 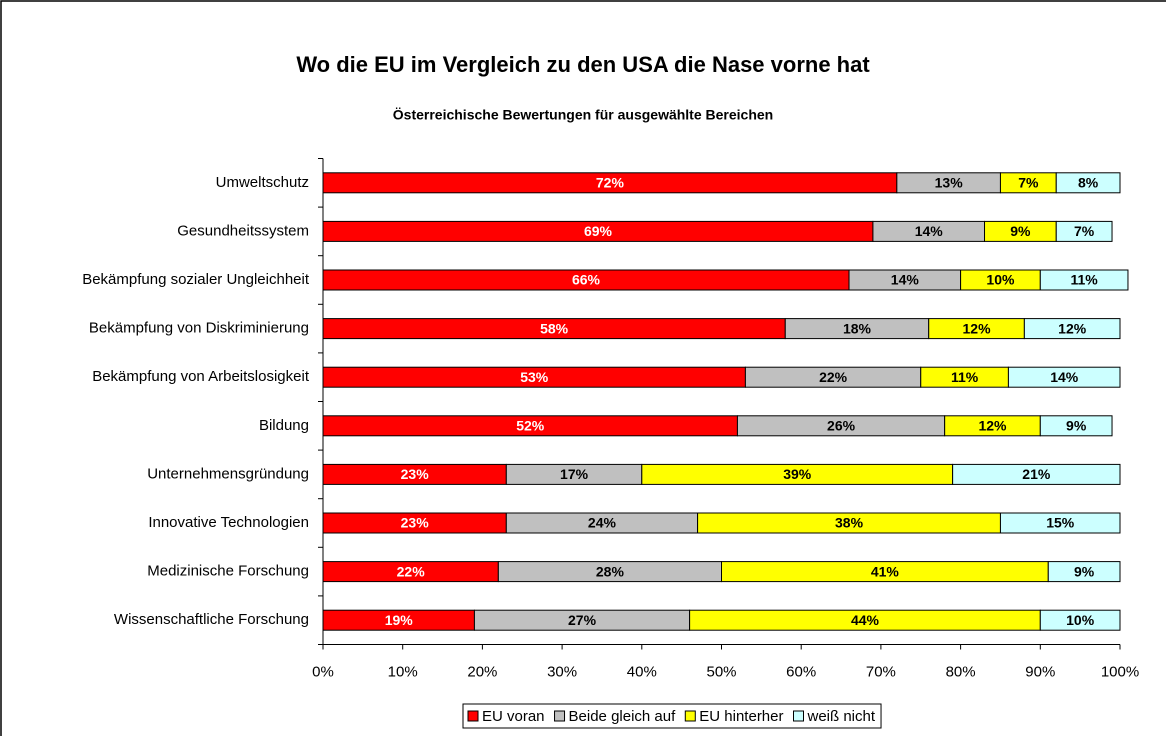 I want to click on value-label: 21%, so click(x=1036, y=474).